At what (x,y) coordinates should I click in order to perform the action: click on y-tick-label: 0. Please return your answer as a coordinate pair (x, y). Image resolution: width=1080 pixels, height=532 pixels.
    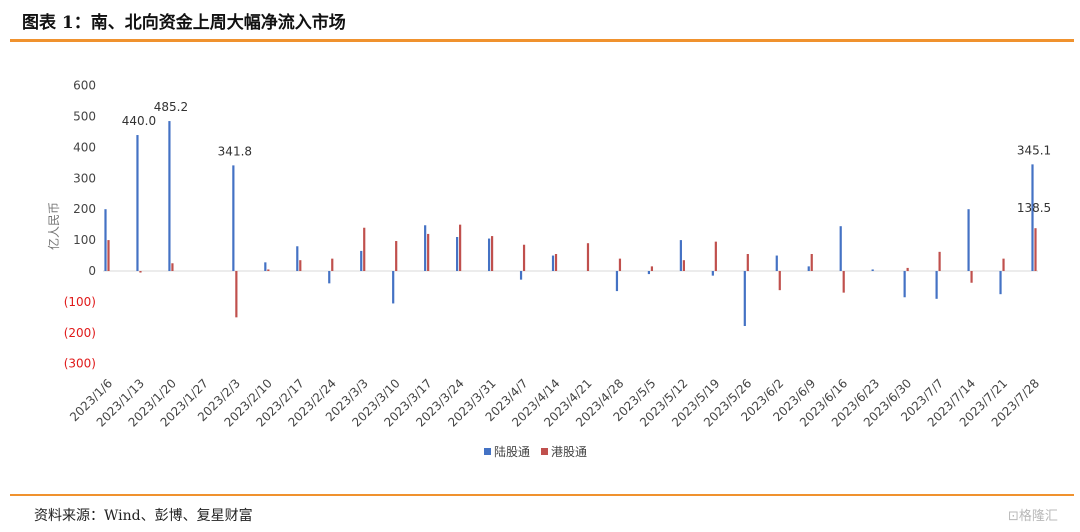
    Looking at the image, I should click on (92, 271).